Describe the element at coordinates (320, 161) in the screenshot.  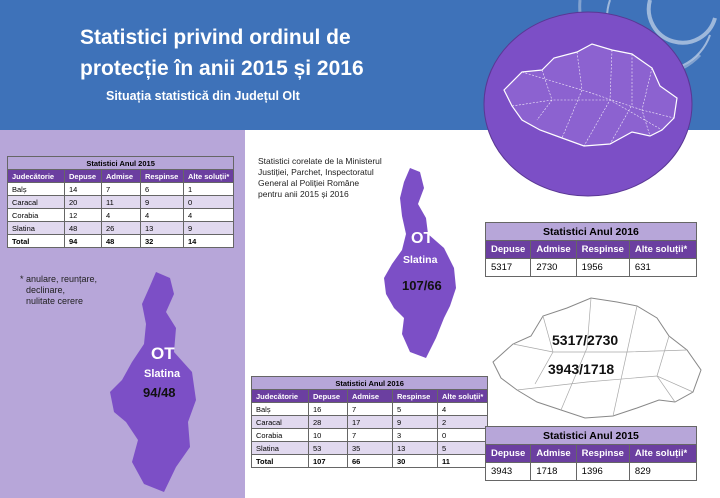
I see `note-line: Statistici corelate de la Ministerul` at that location.